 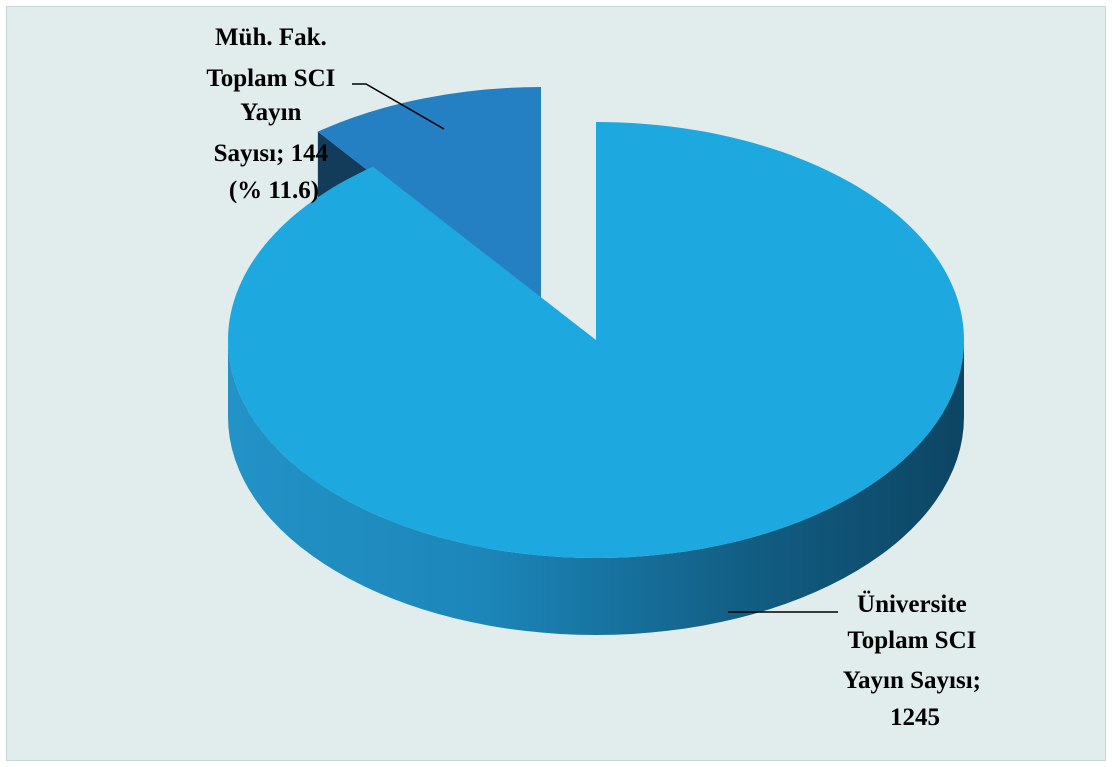 I want to click on data-label-universite-line-1: Üniversite, so click(x=912, y=604).